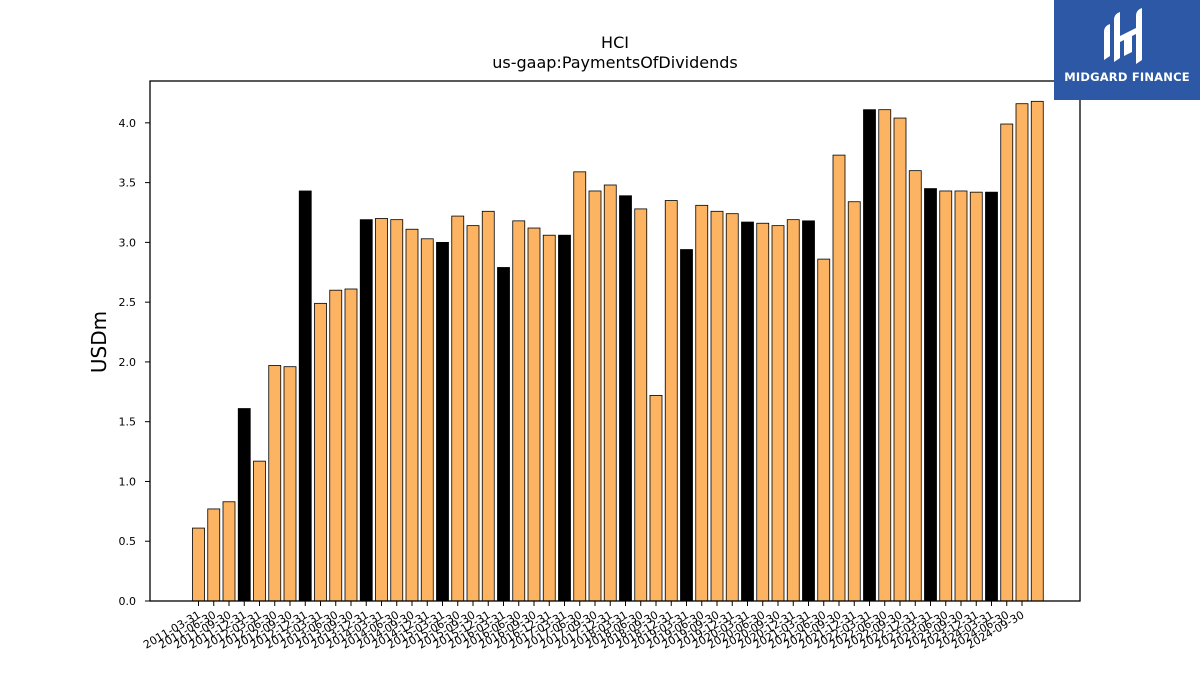  Describe the element at coordinates (128, 242) in the screenshot. I see `y-tick-label: 3.0` at that location.